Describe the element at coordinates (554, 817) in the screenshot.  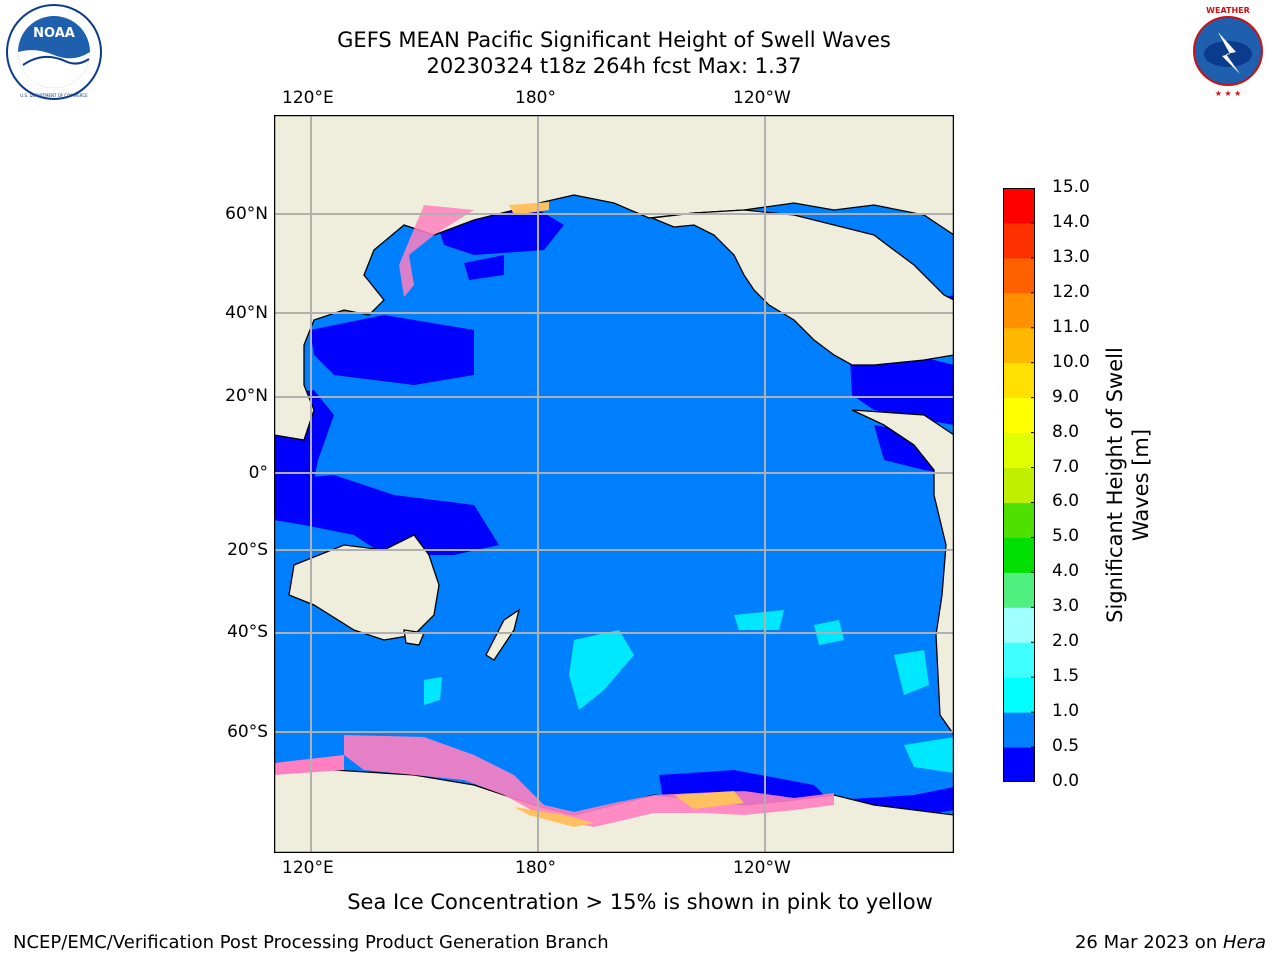
I see `sea-ice-yellow` at that location.